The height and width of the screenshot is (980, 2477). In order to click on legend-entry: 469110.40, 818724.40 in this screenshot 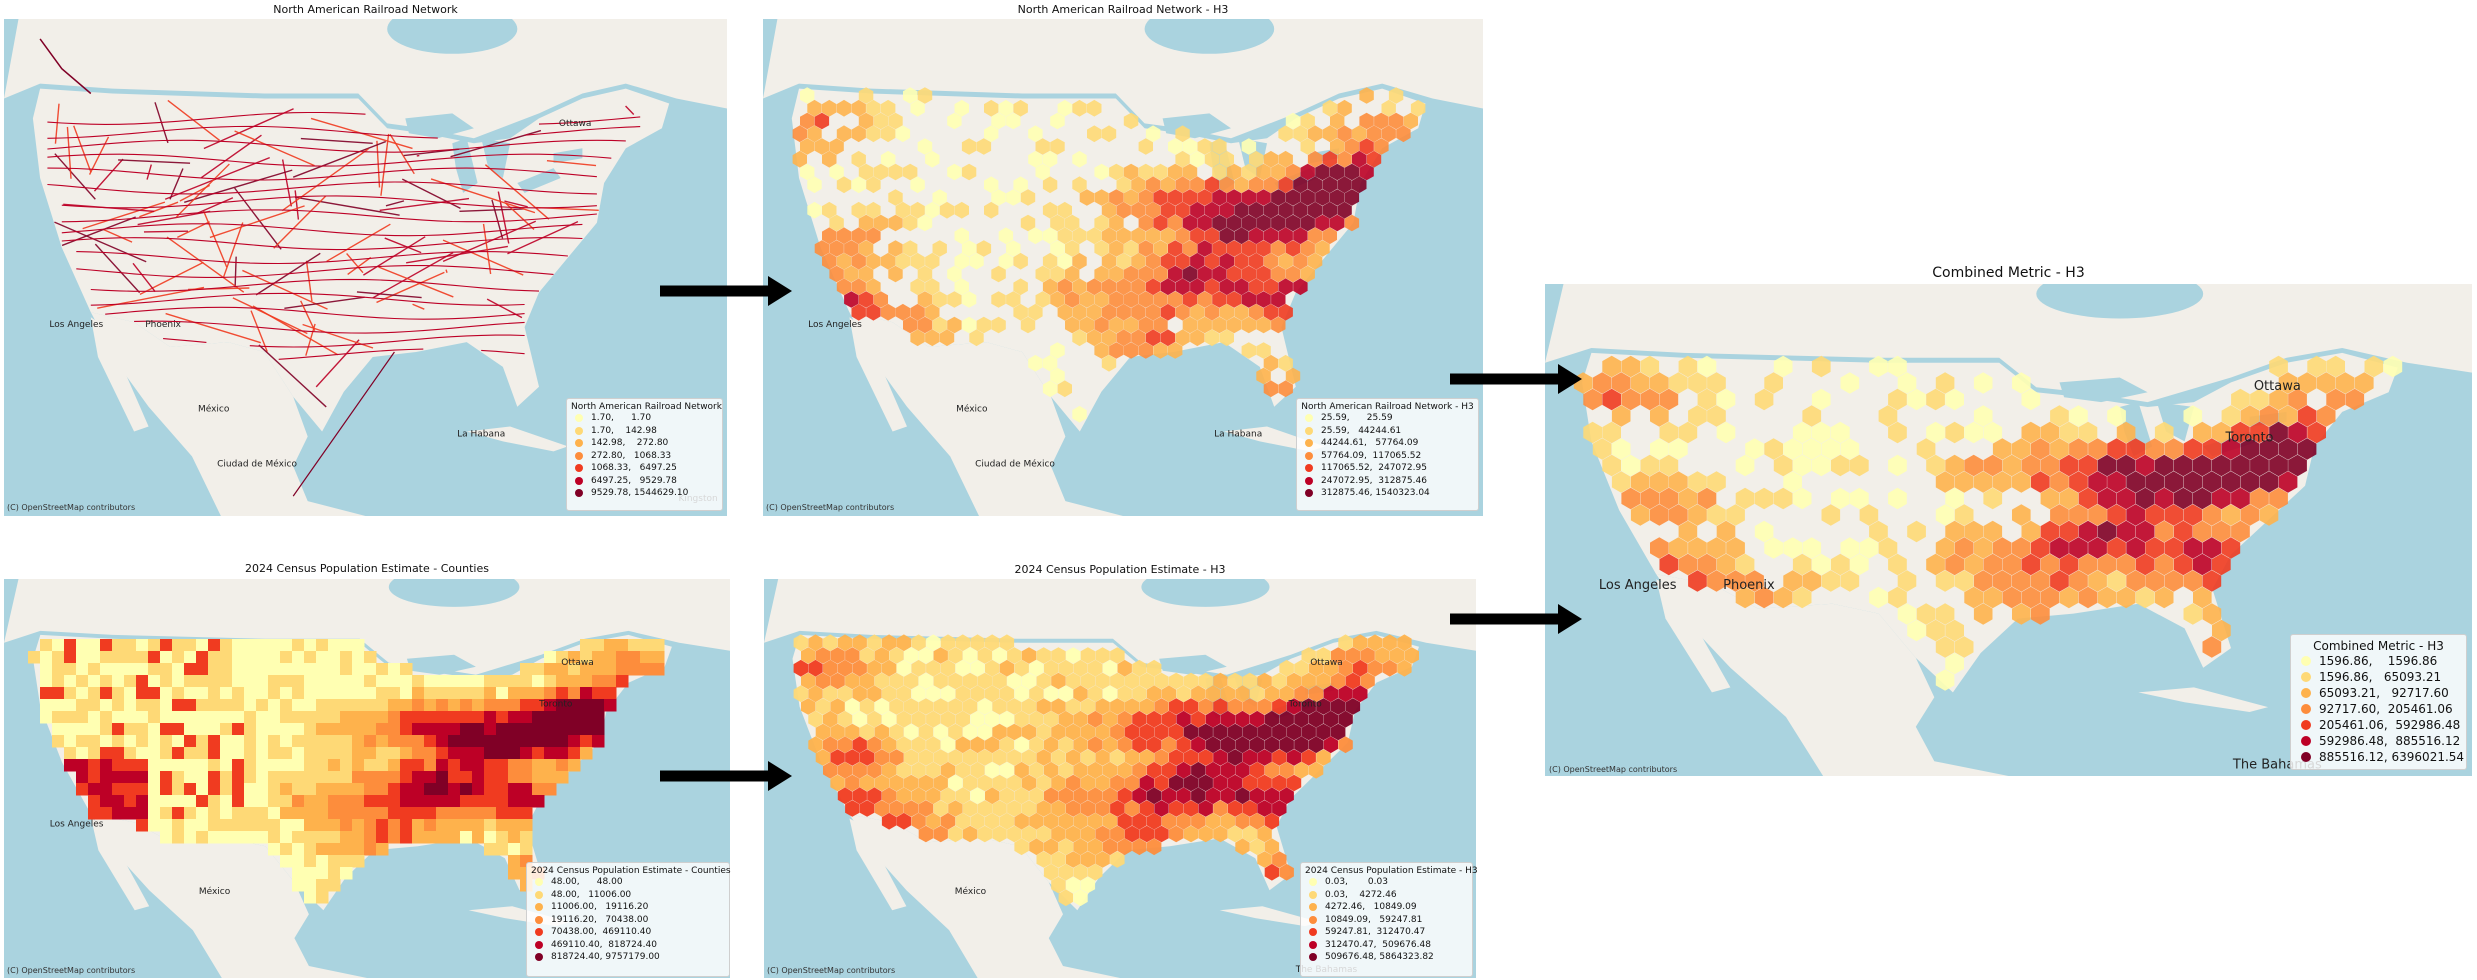, I will do `click(628, 945)`.